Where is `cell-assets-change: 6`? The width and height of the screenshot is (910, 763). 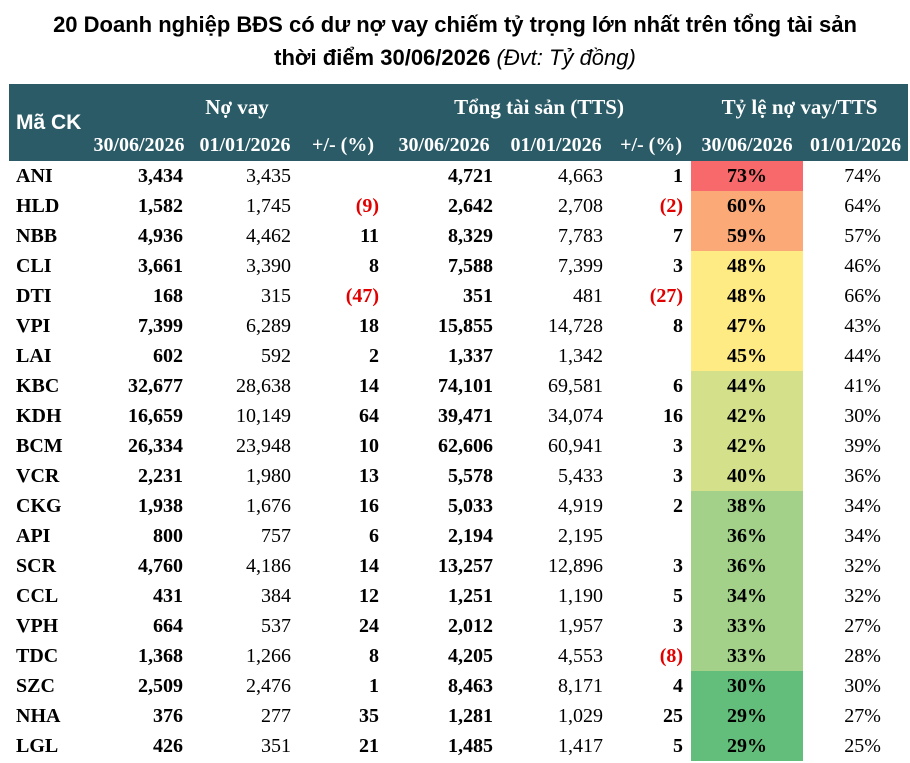 cell-assets-change: 6 is located at coordinates (678, 385).